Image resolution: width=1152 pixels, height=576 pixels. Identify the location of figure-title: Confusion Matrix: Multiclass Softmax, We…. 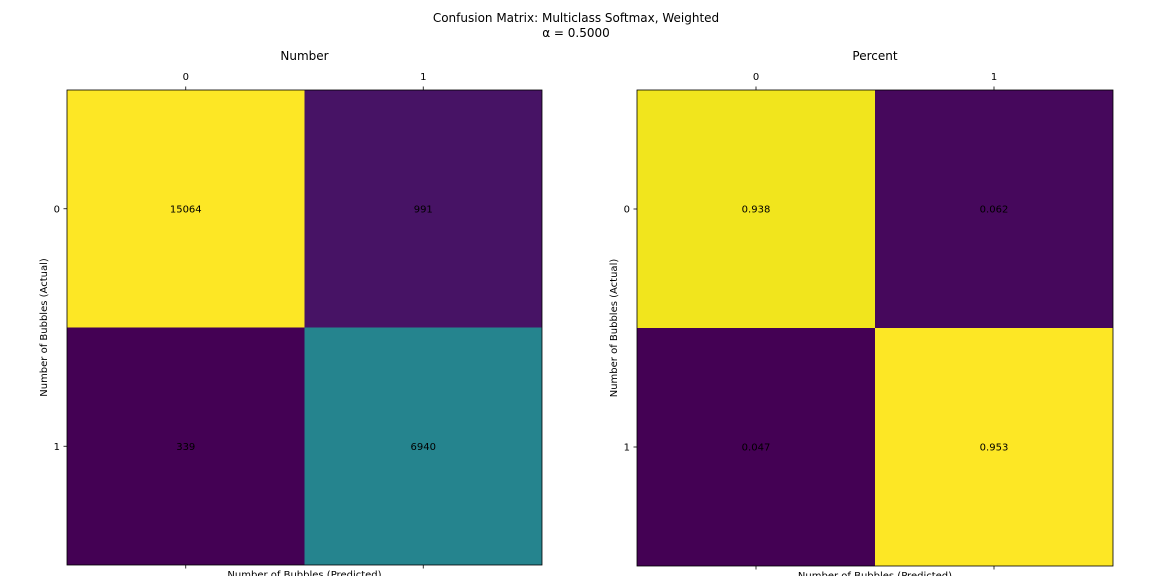
(576, 18).